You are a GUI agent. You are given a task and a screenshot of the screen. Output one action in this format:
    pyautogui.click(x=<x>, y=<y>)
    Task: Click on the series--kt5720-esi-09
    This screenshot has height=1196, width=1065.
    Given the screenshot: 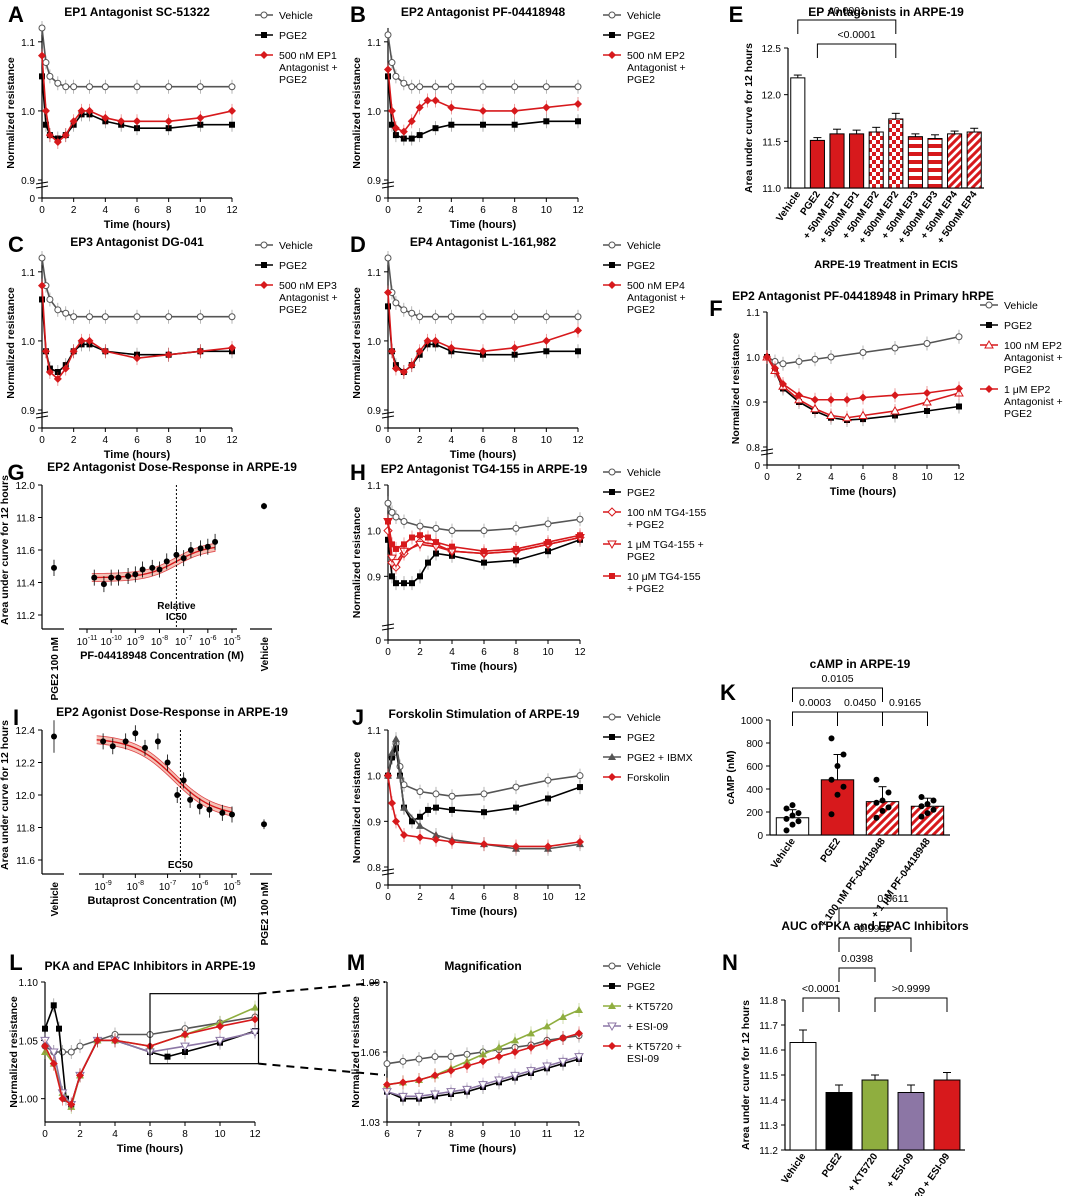 What is the action you would take?
    pyautogui.click(x=150, y=1062)
    